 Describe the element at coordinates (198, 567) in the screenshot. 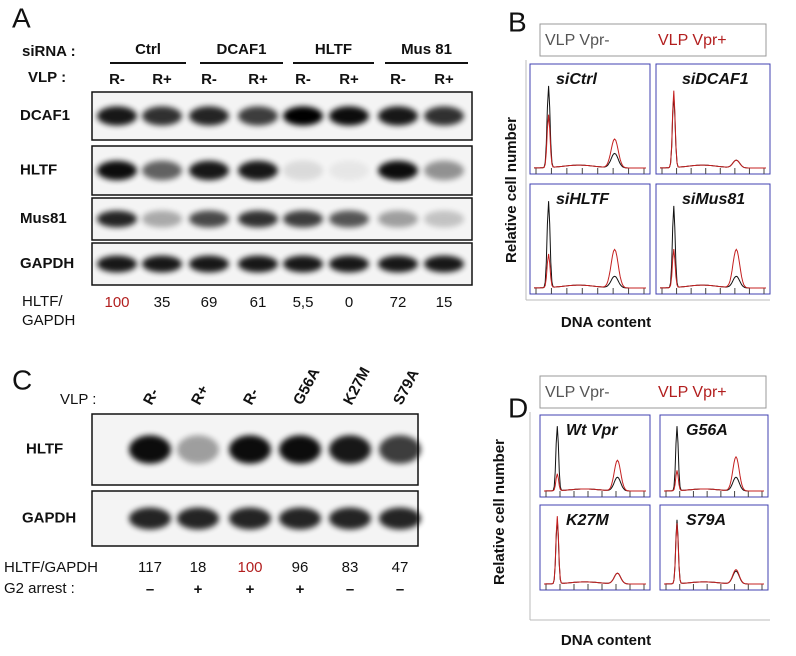

I see `ratio-value: 18` at that location.